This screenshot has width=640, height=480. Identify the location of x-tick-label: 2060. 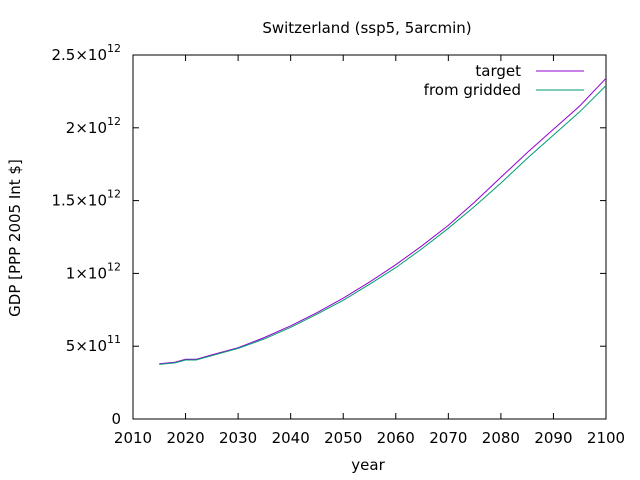
(396, 438).